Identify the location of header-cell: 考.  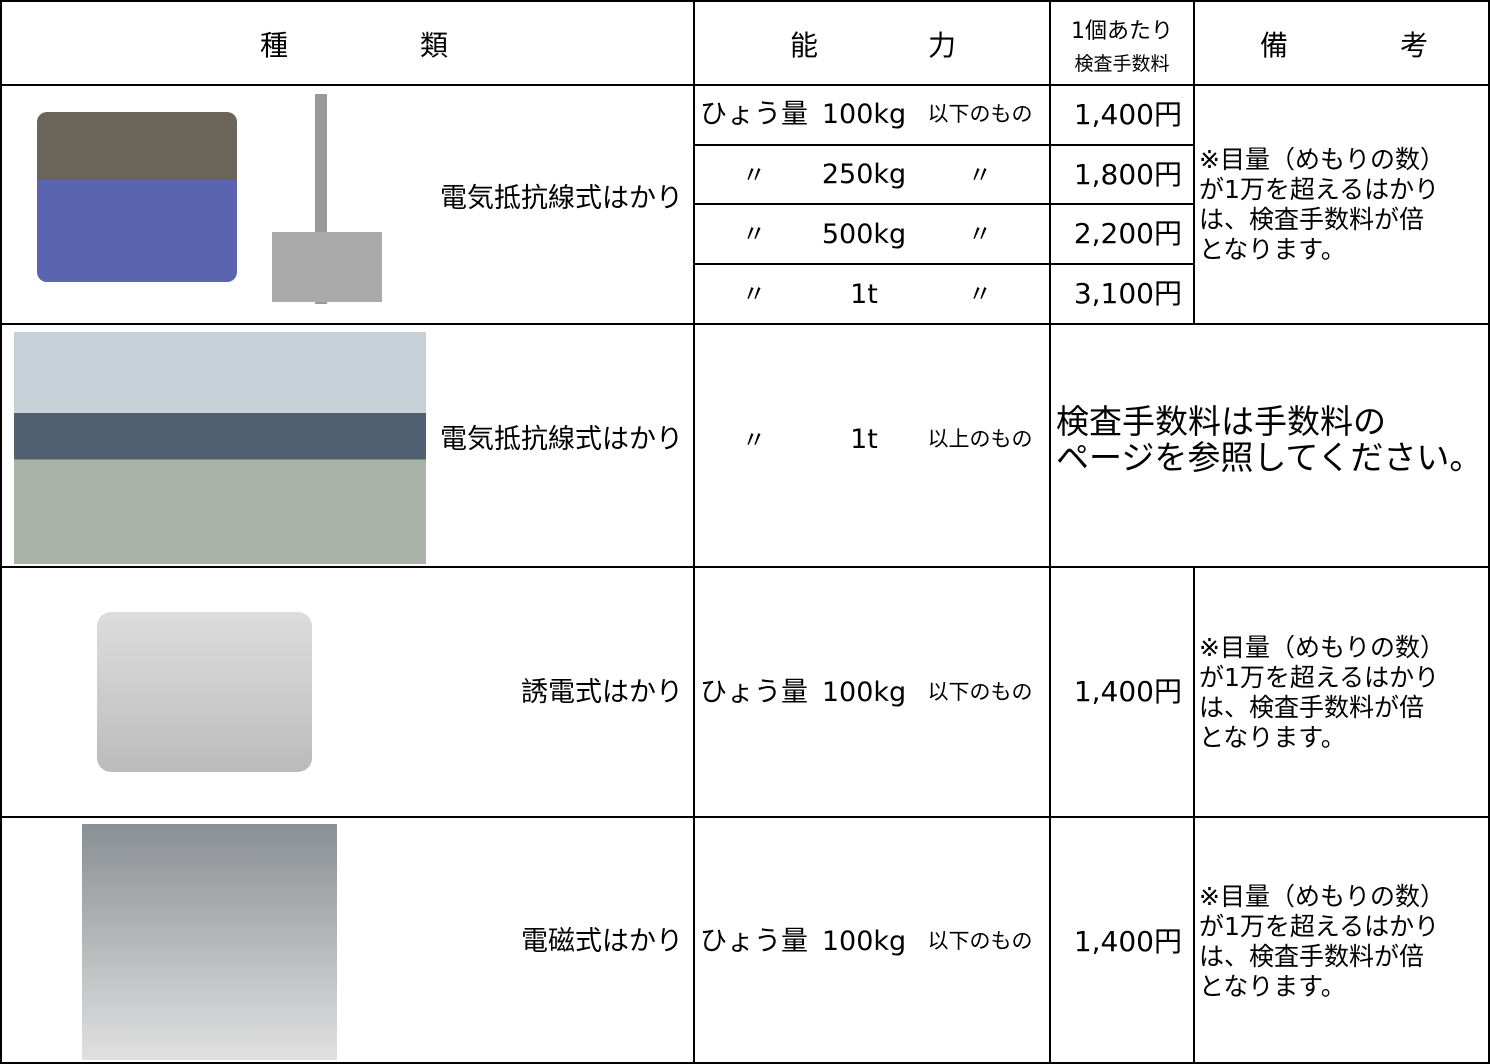
(1414, 45).